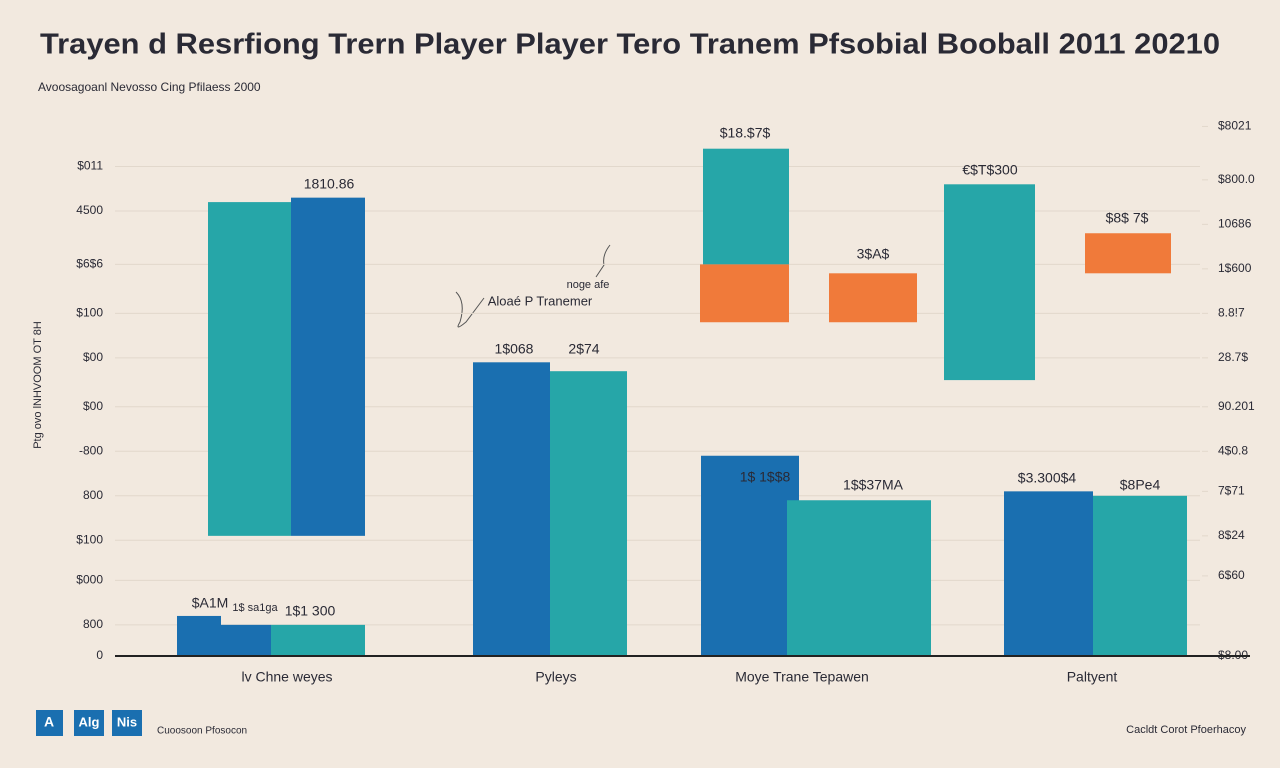 This screenshot has height=768, width=1280. I want to click on data-label: 1810.86, so click(329, 184).